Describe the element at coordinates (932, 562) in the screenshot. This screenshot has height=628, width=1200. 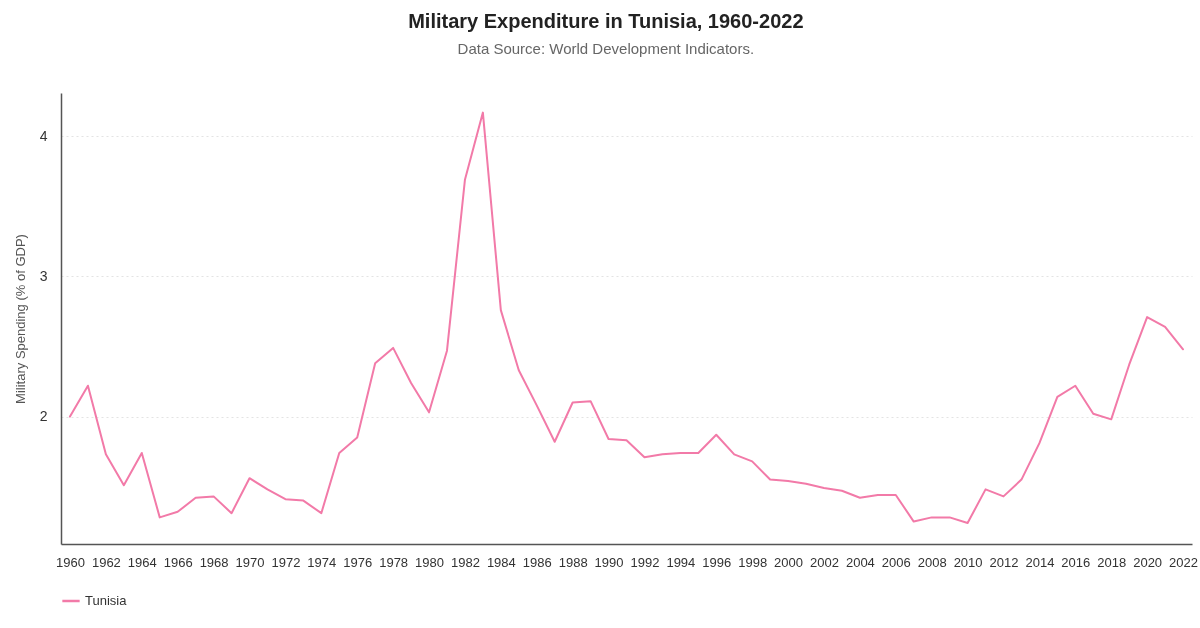
I see `x-tick-label: 2008` at that location.